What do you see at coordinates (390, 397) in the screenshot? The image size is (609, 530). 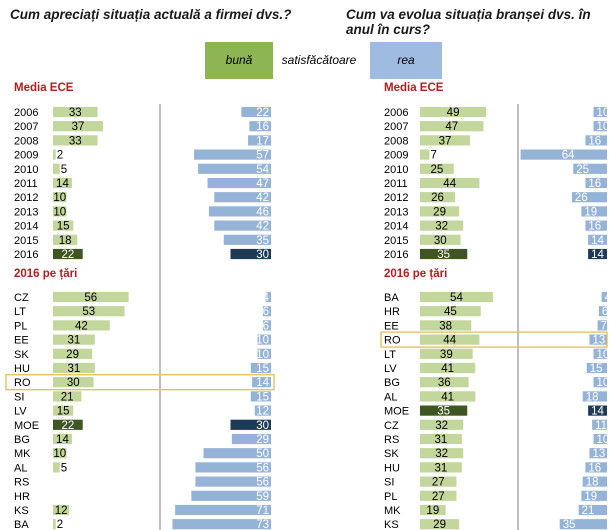 I see `panel-2-s2-al-label: AL` at bounding box center [390, 397].